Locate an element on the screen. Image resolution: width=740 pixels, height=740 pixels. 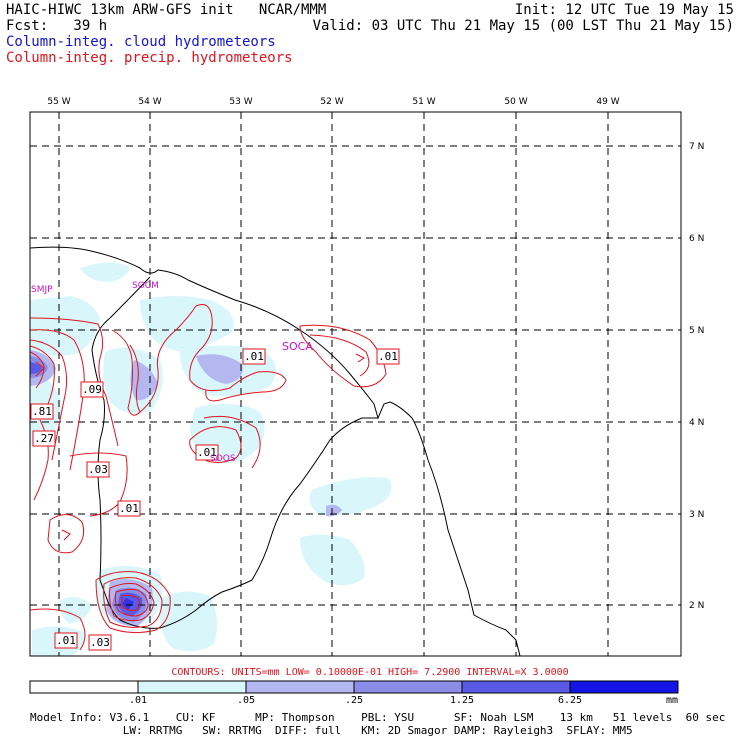
colorbar-units: mm is located at coordinates (672, 700).